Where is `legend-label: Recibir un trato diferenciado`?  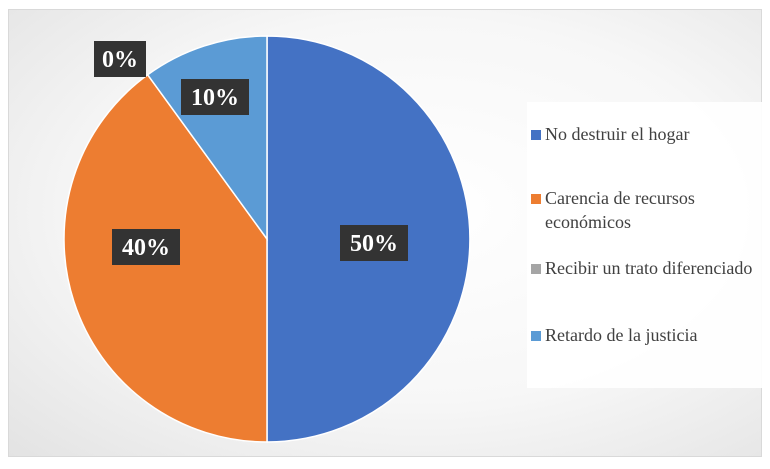
legend-label: Recibir un trato diferenciado is located at coordinates (649, 268).